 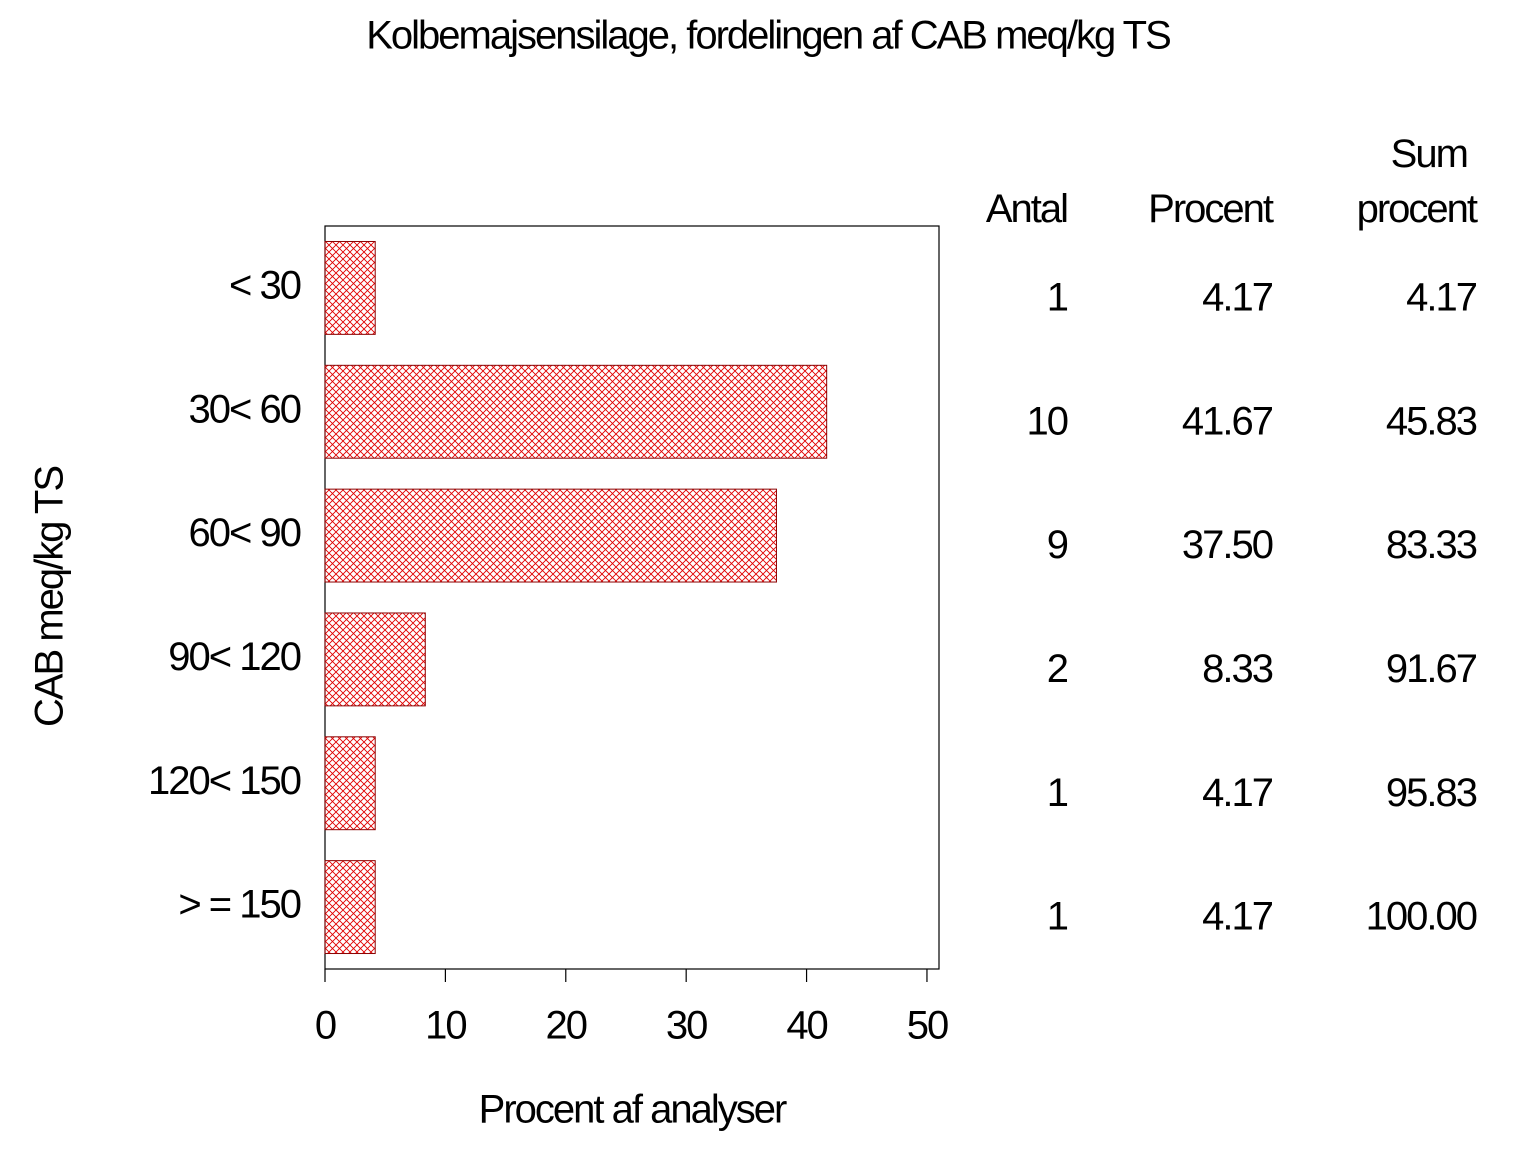 What do you see at coordinates (325, 1026) in the screenshot?
I see `x-tick-label: 0` at bounding box center [325, 1026].